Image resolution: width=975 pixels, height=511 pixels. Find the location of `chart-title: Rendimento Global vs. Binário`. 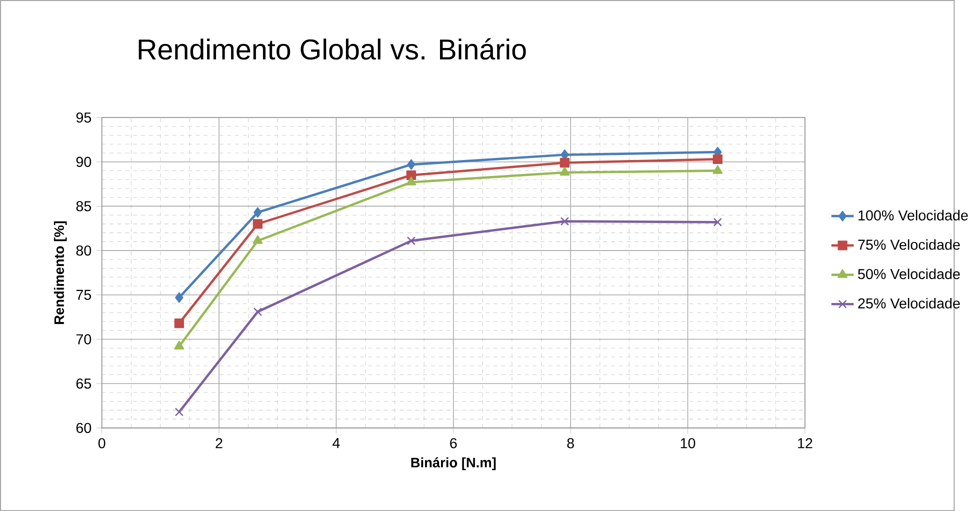

chart-title: Rendimento Global vs. Binário is located at coordinates (332, 49).